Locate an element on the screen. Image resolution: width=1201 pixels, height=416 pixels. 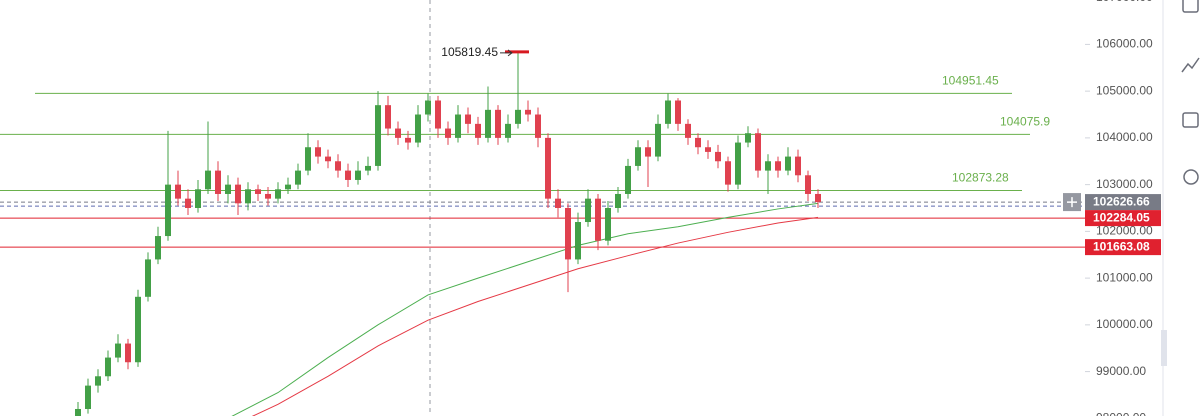
add-icon is located at coordinates (1072, 202).